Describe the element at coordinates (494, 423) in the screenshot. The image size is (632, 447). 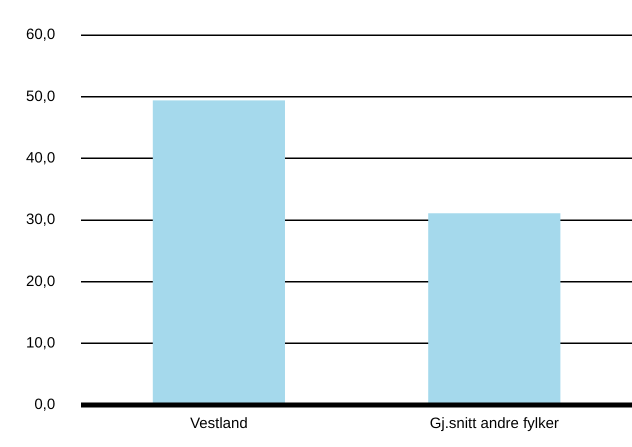
I see `x-tick-label: Gj.snitt andre fylker` at that location.